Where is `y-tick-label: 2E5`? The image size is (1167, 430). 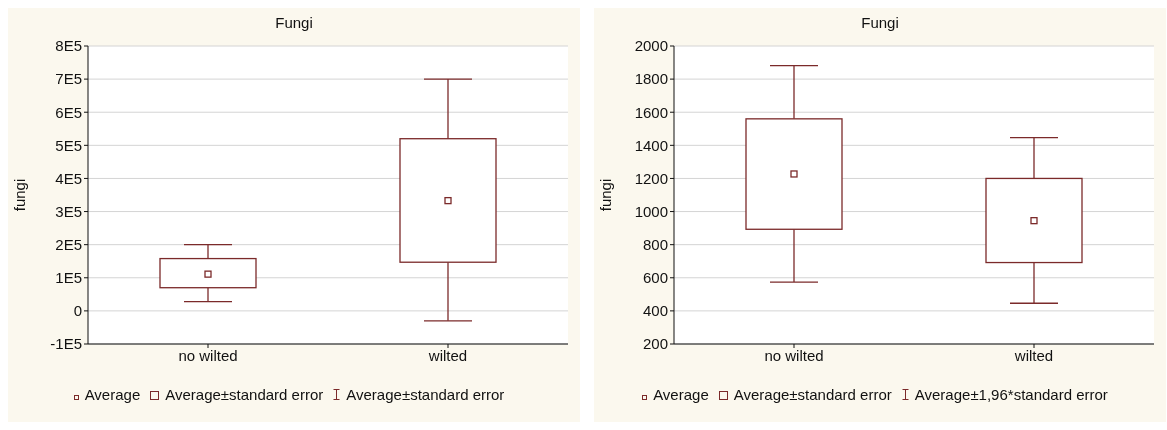
y-tick-label: 2E5 is located at coordinates (68, 244).